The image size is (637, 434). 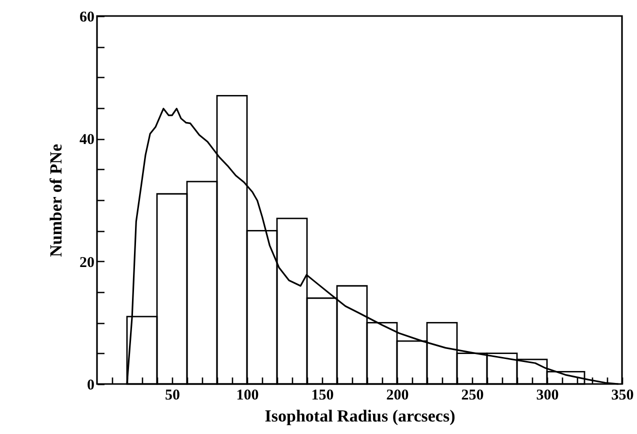 I want to click on y-tick-label: 20, so click(x=87, y=262).